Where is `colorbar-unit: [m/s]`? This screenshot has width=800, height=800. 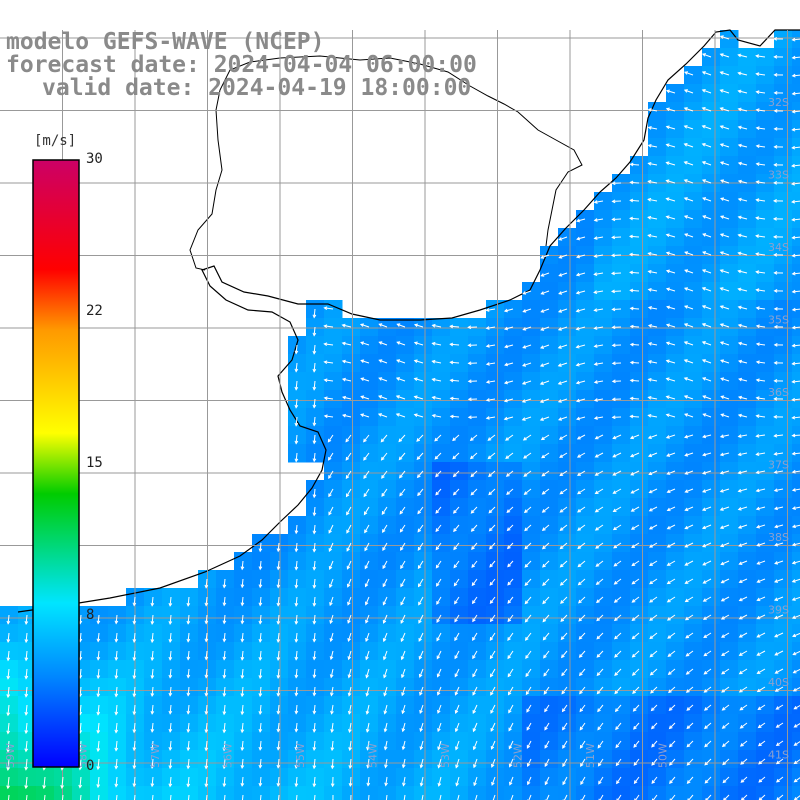 colorbar-unit: [m/s] is located at coordinates (55, 141).